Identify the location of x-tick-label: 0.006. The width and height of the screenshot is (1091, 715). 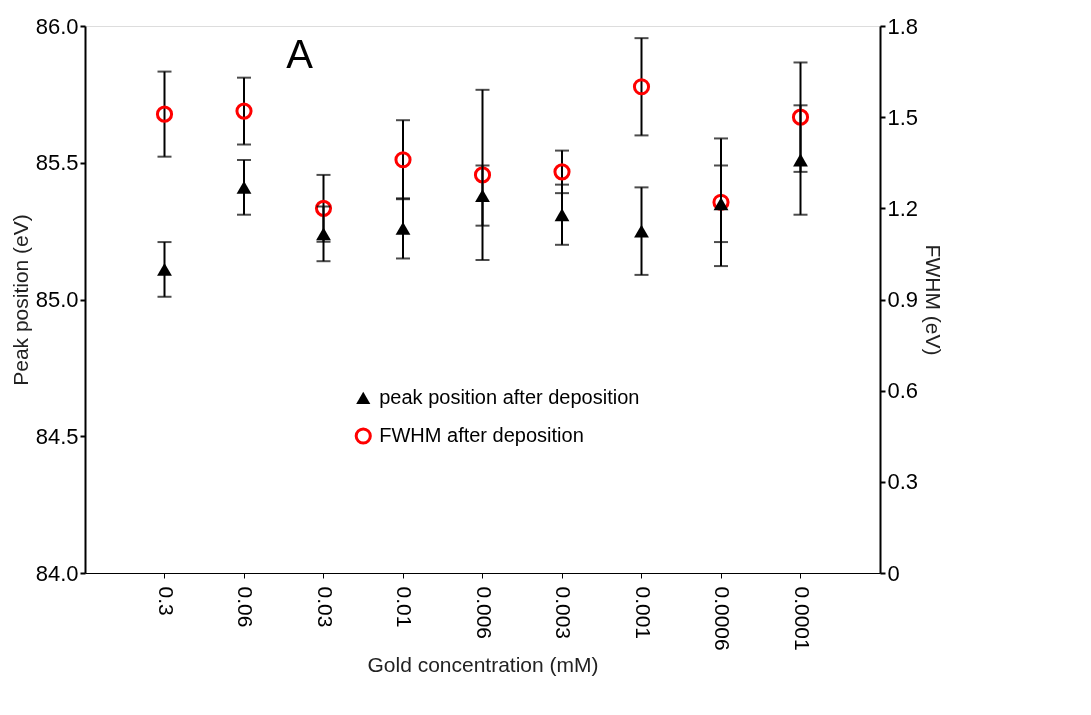
(484, 613).